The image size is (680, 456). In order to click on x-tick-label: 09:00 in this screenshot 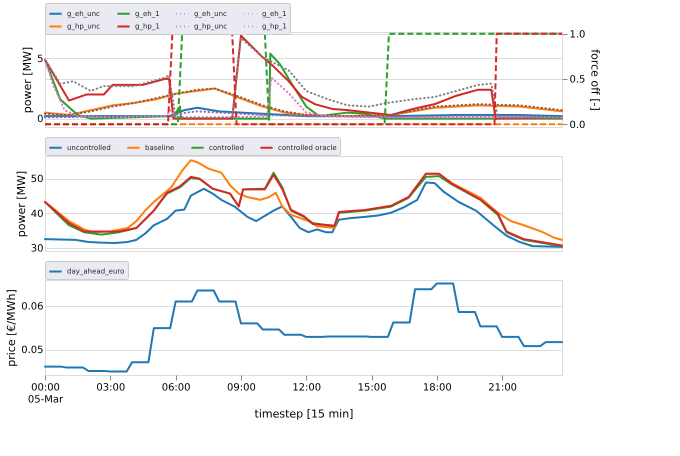, I will do `click(241, 388)`.